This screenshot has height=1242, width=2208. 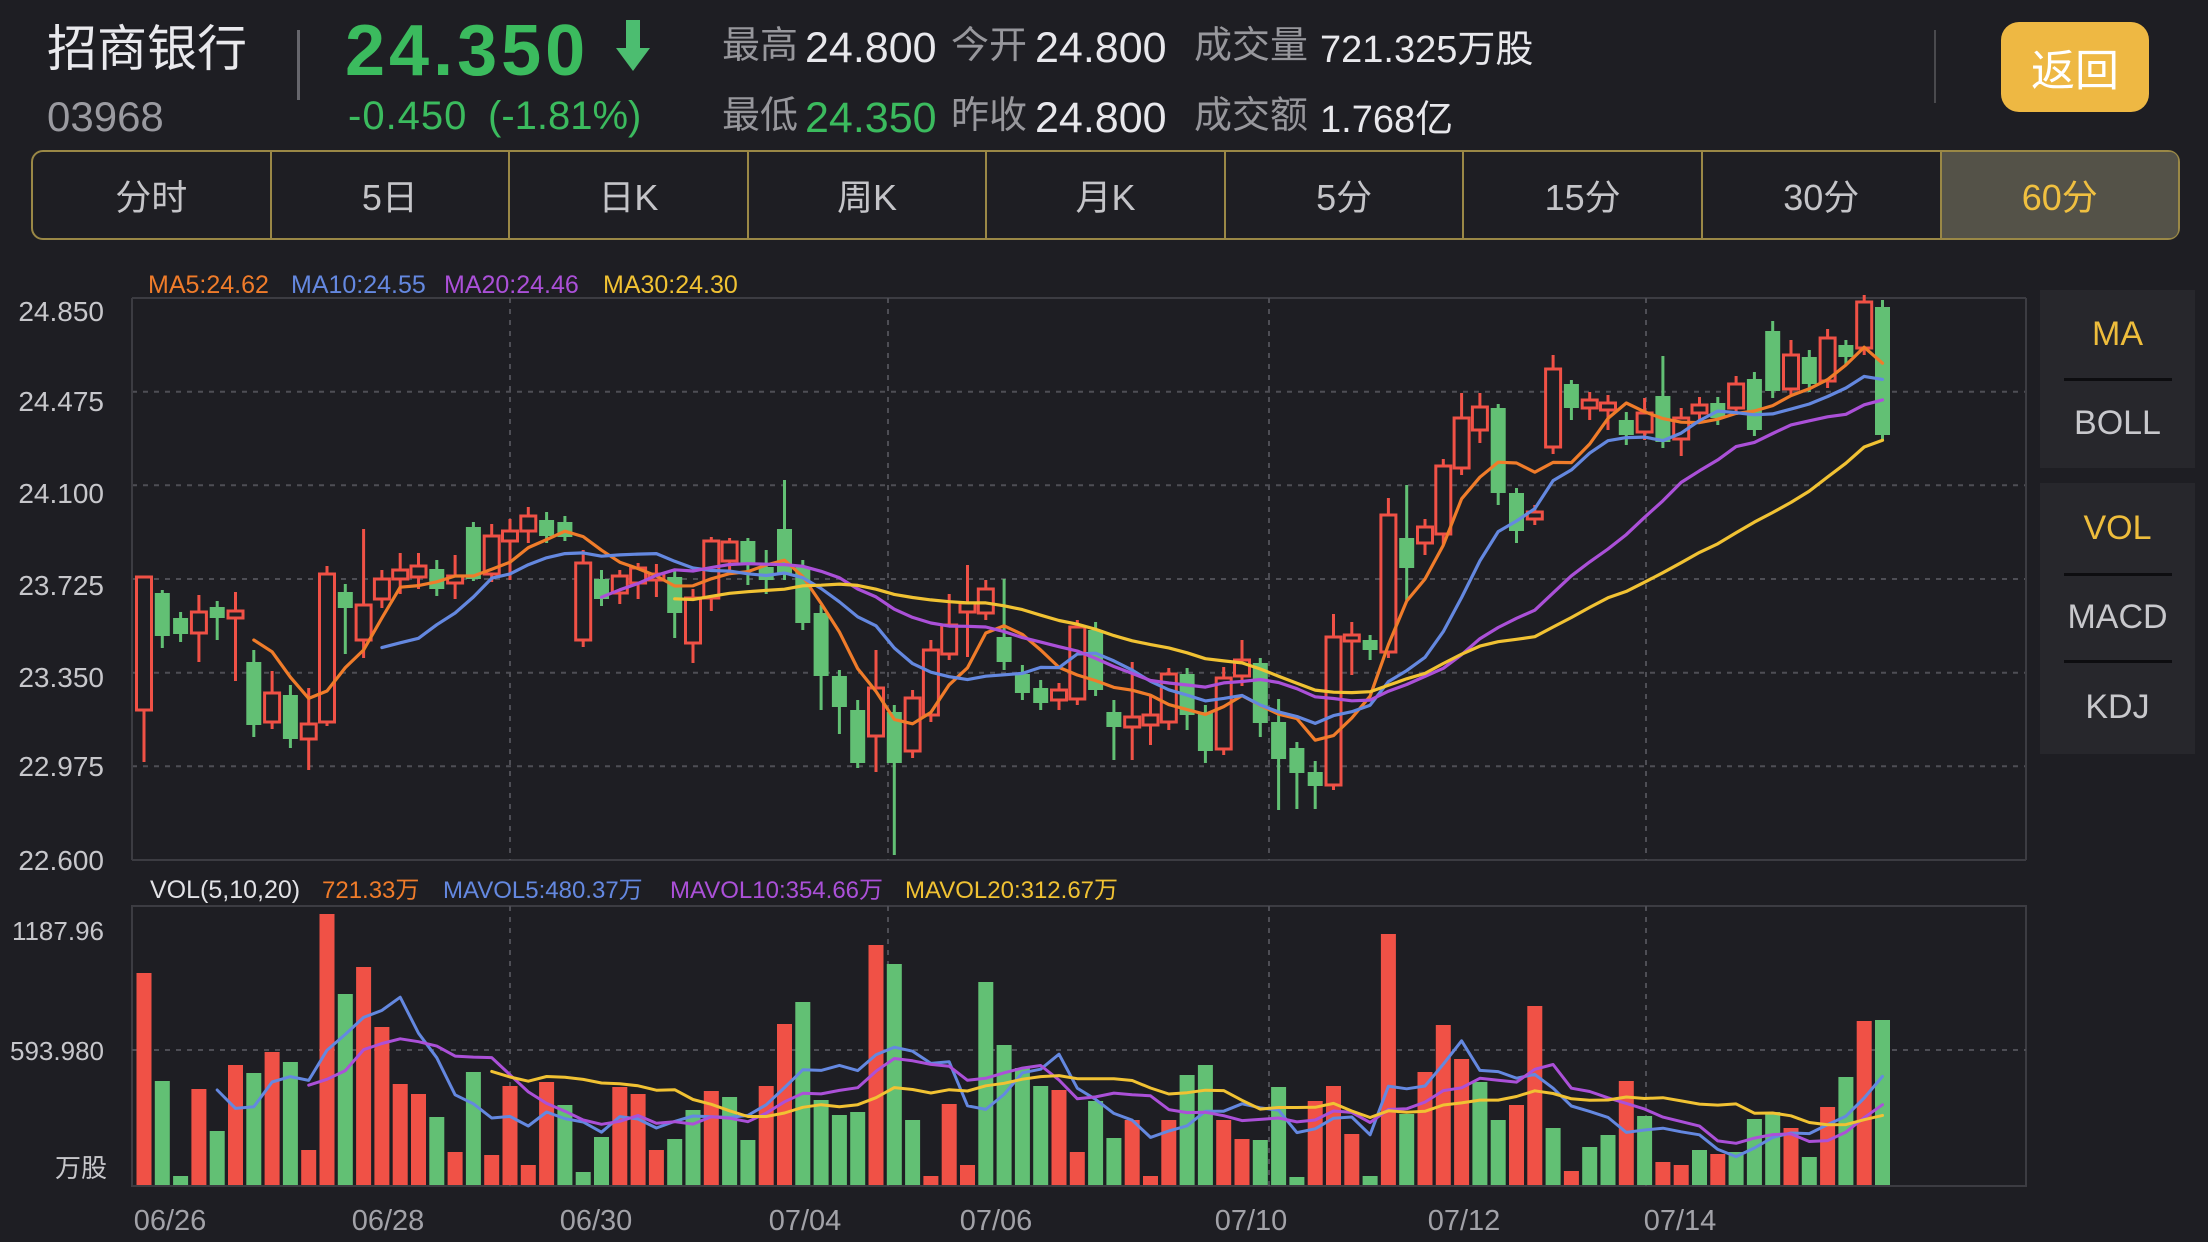 I want to click on svg-text: 1187.96, so click(x=58, y=931).